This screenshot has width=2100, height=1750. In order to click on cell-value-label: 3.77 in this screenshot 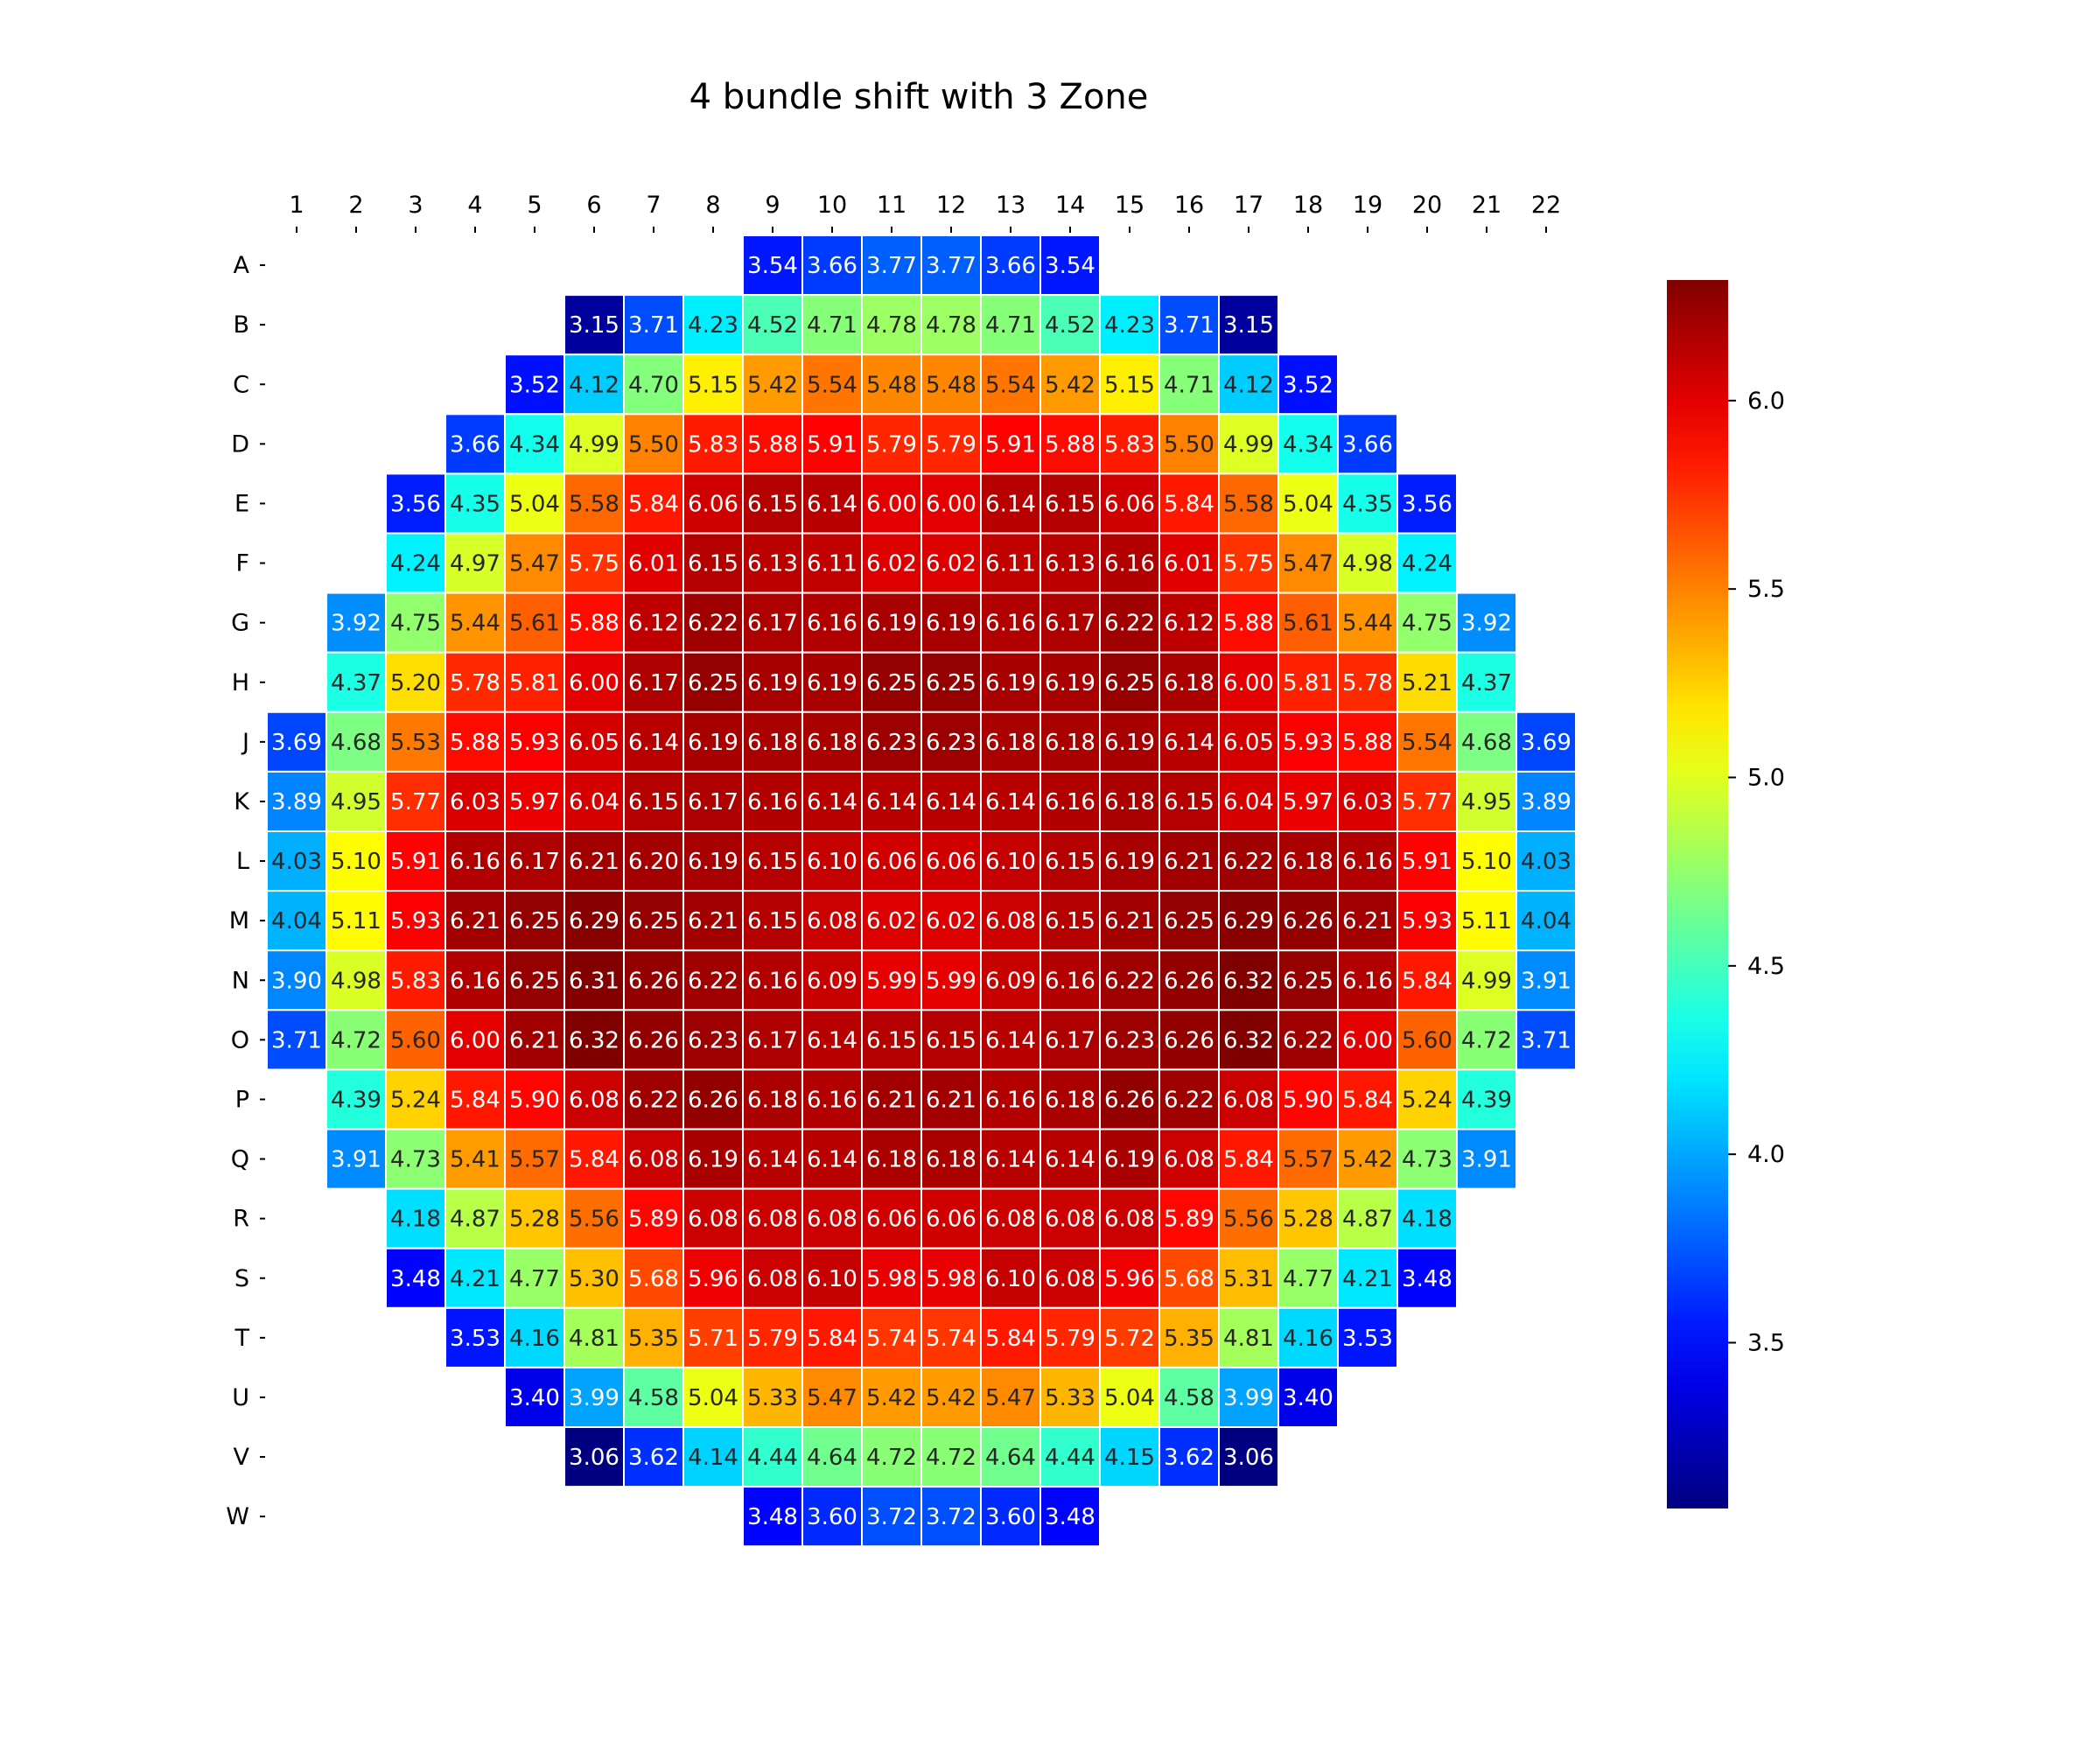, I will do `click(891, 266)`.